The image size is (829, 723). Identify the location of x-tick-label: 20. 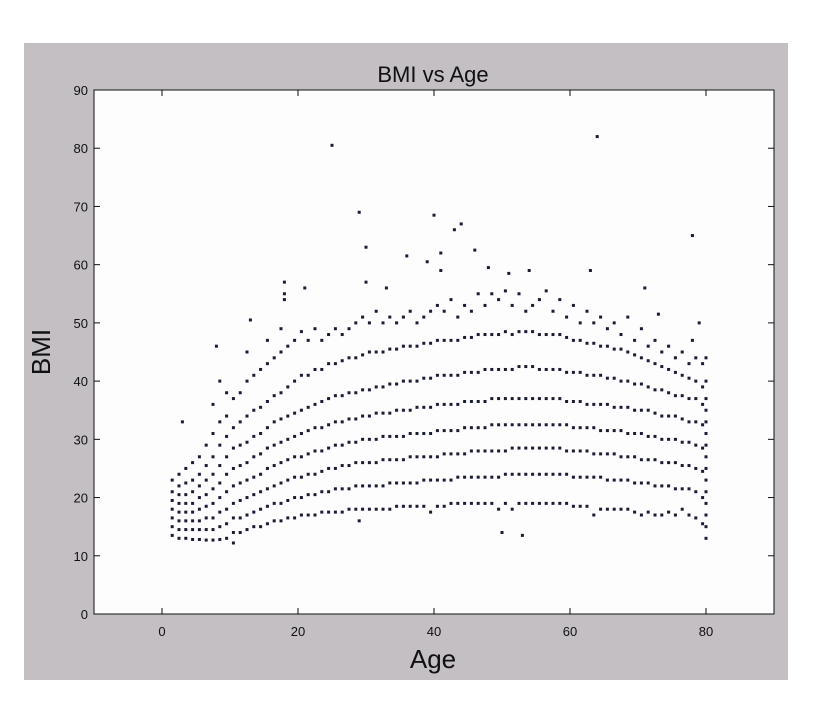
(298, 631).